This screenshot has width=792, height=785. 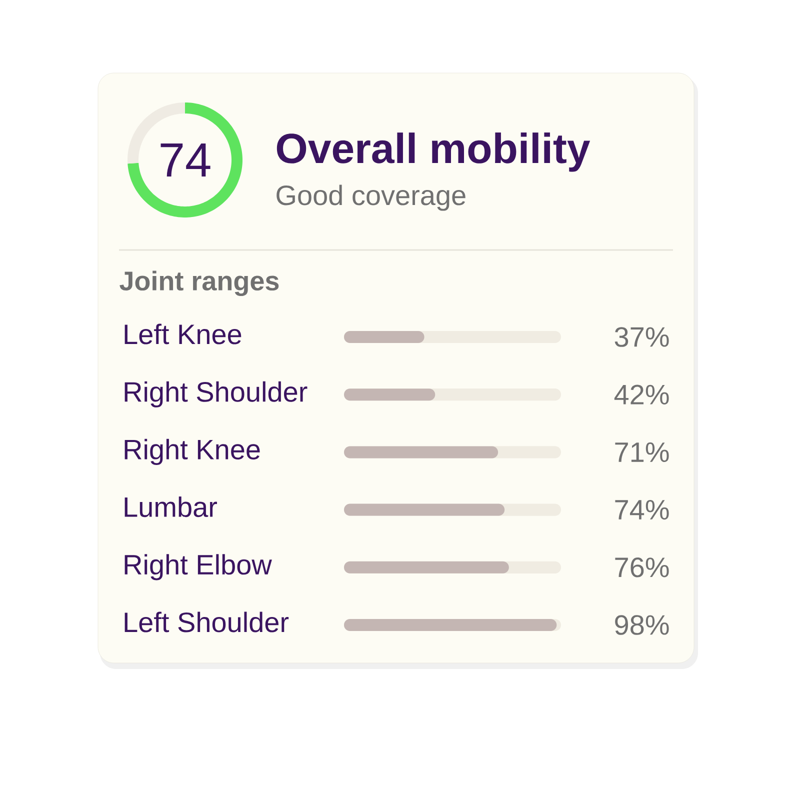 What do you see at coordinates (185, 160) in the screenshot?
I see `data-label: 74` at bounding box center [185, 160].